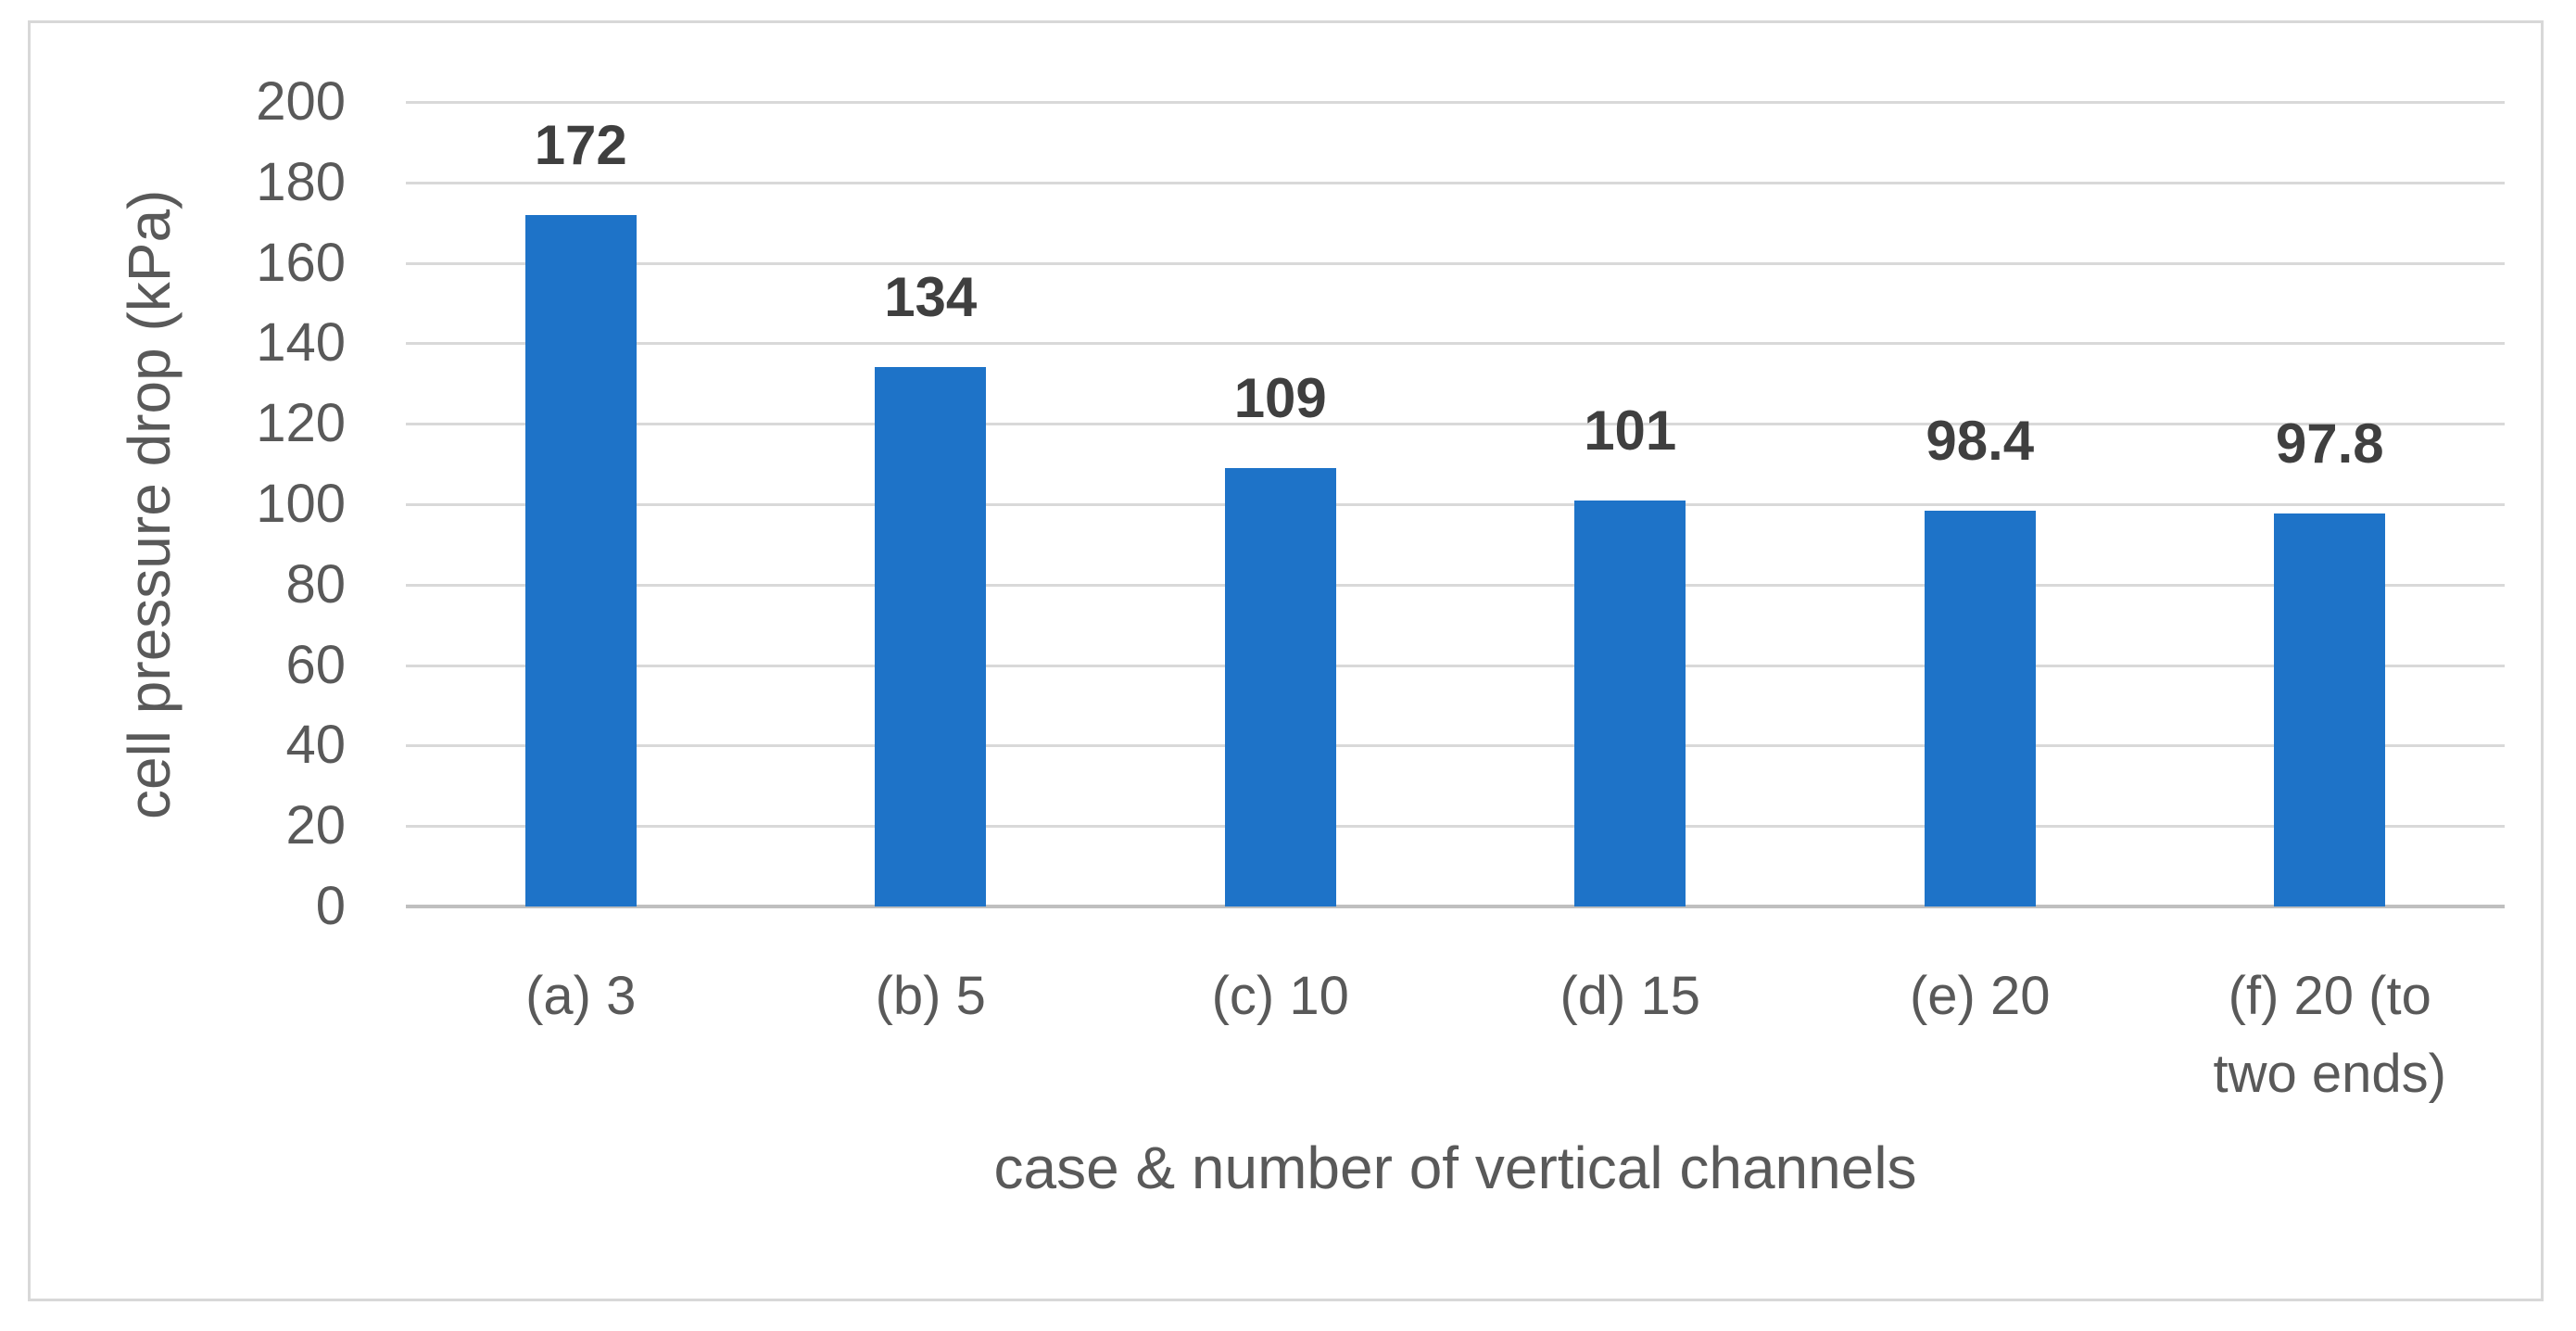 Image resolution: width=2576 pixels, height=1331 pixels. I want to click on x-tick-label-4: (d) 15, so click(1629, 996).